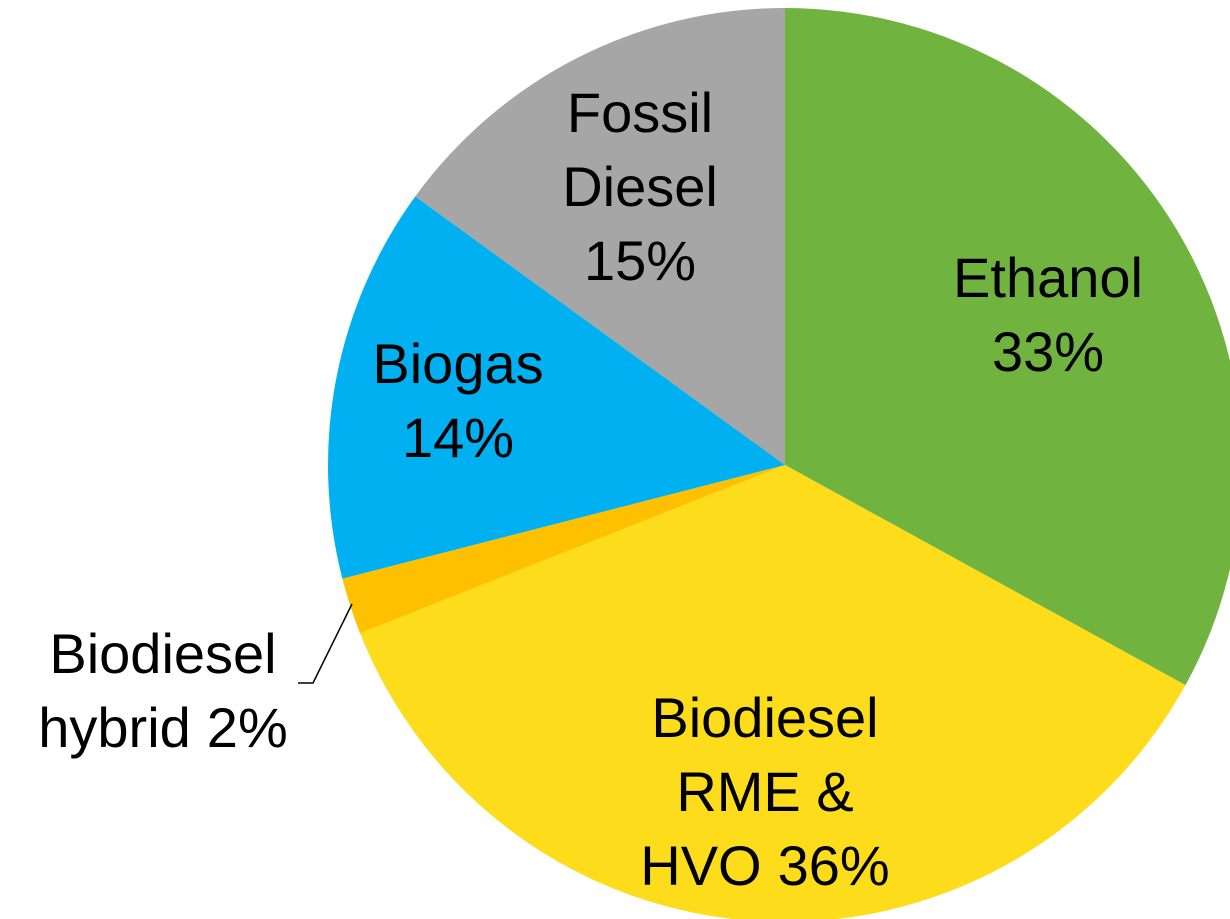  Describe the element at coordinates (325, 643) in the screenshot. I see `leader-line` at that location.